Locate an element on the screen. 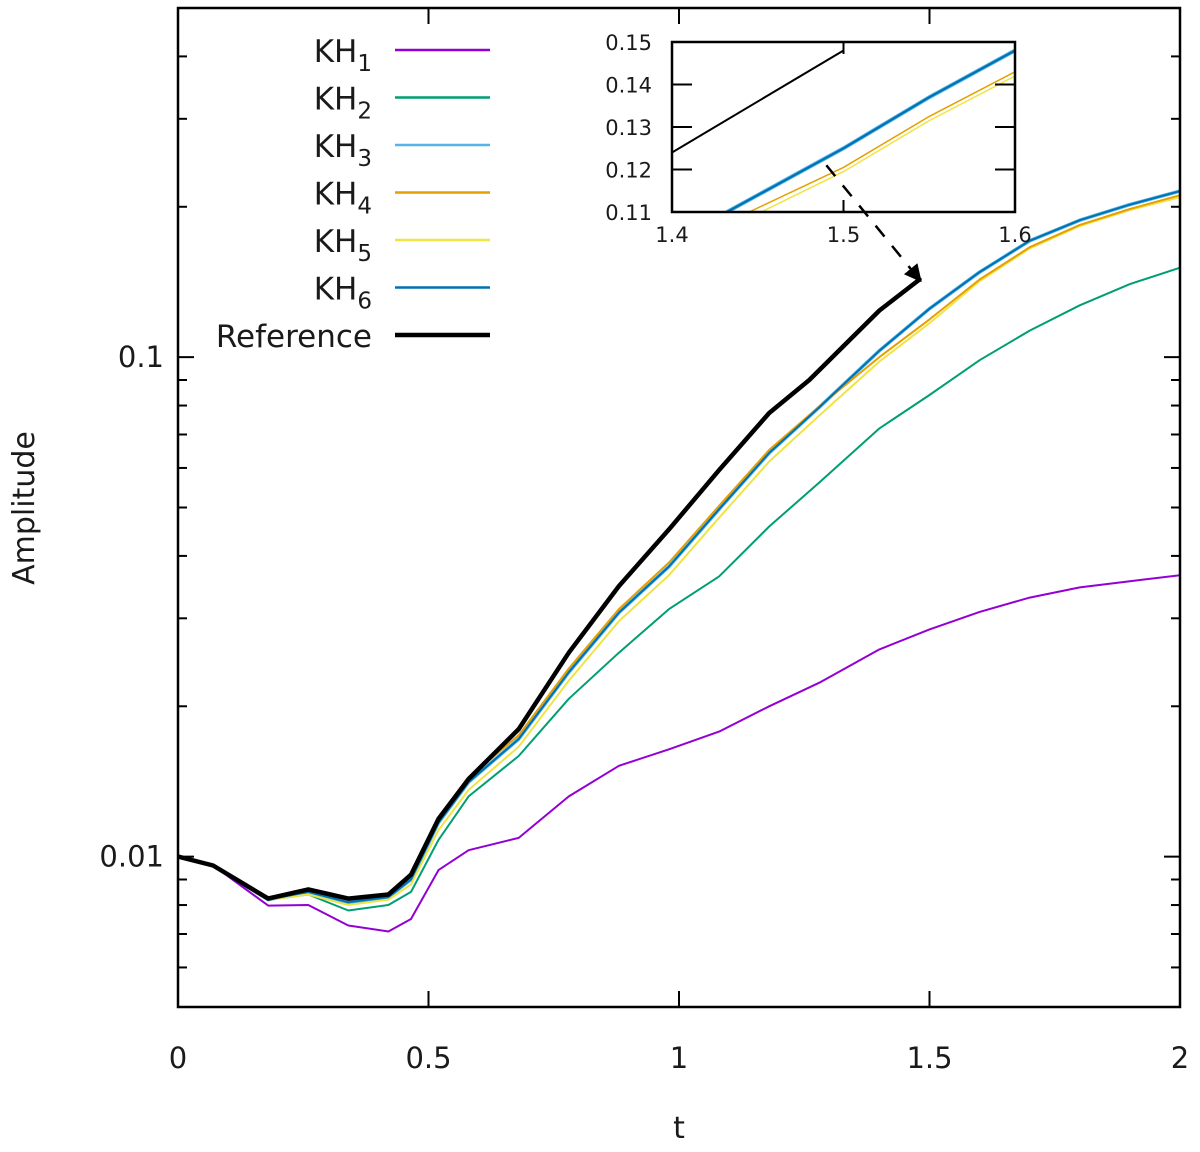 This screenshot has height=1152, width=1200. x-tick-label: 1 is located at coordinates (679, 1058).